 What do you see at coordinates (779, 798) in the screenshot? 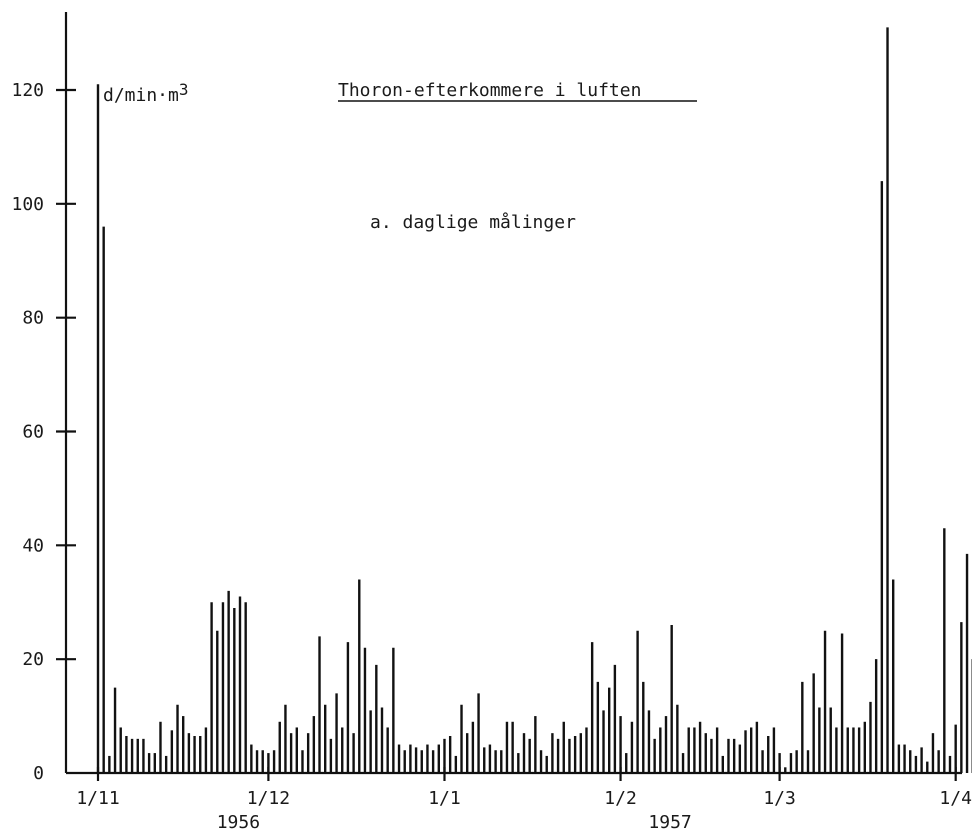
I see `x-tick-label: 1/3` at bounding box center [779, 798].